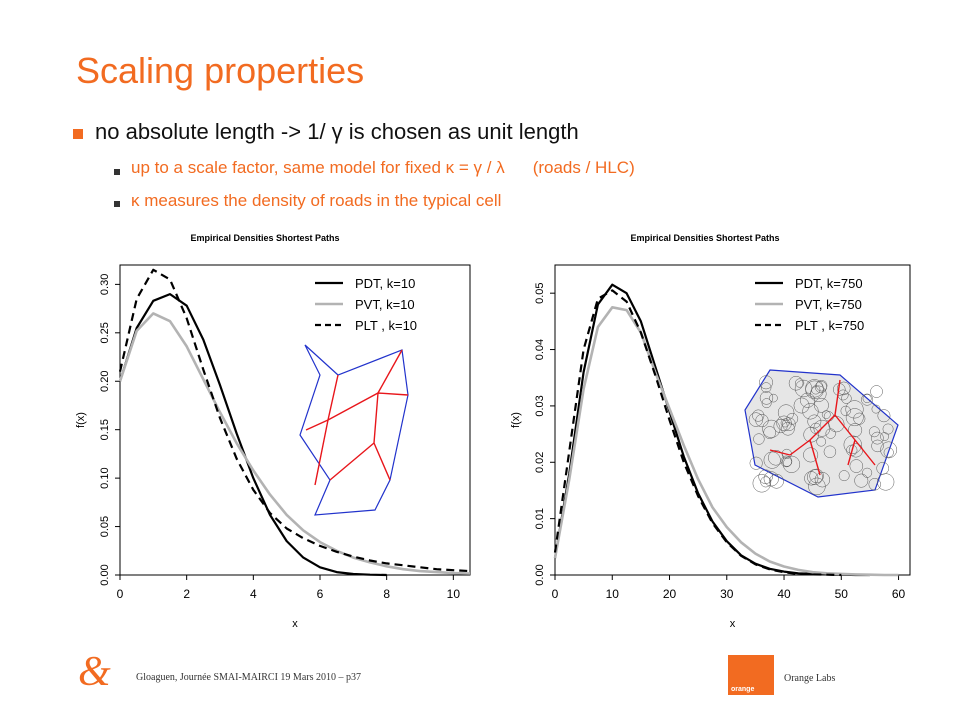 This screenshot has width=960, height=720. What do you see at coordinates (899, 594) in the screenshot?
I see `x-tick-label: 60` at bounding box center [899, 594].